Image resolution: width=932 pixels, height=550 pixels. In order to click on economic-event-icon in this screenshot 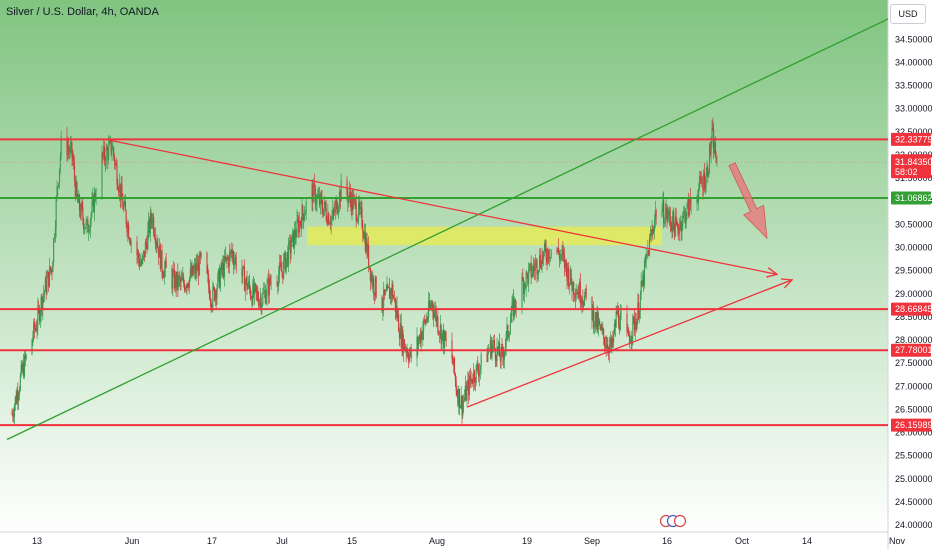, I will do `click(680, 521)`.